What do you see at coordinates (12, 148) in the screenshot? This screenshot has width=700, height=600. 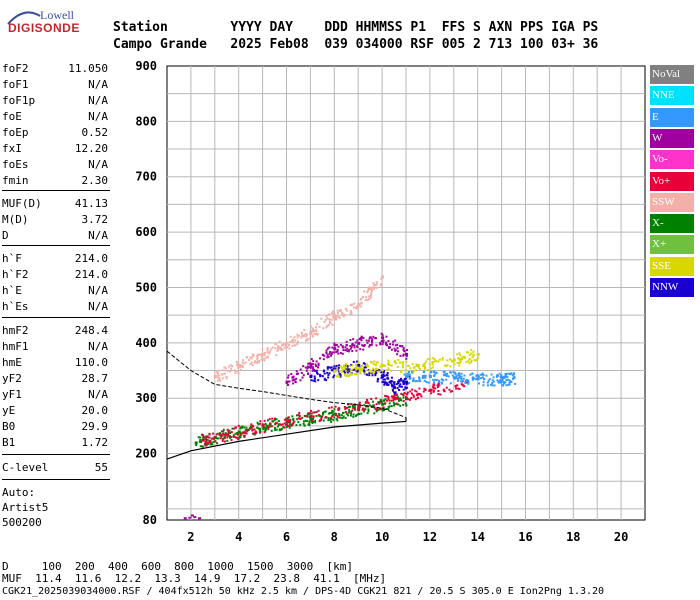 I see `param-name: fxI` at bounding box center [12, 148].